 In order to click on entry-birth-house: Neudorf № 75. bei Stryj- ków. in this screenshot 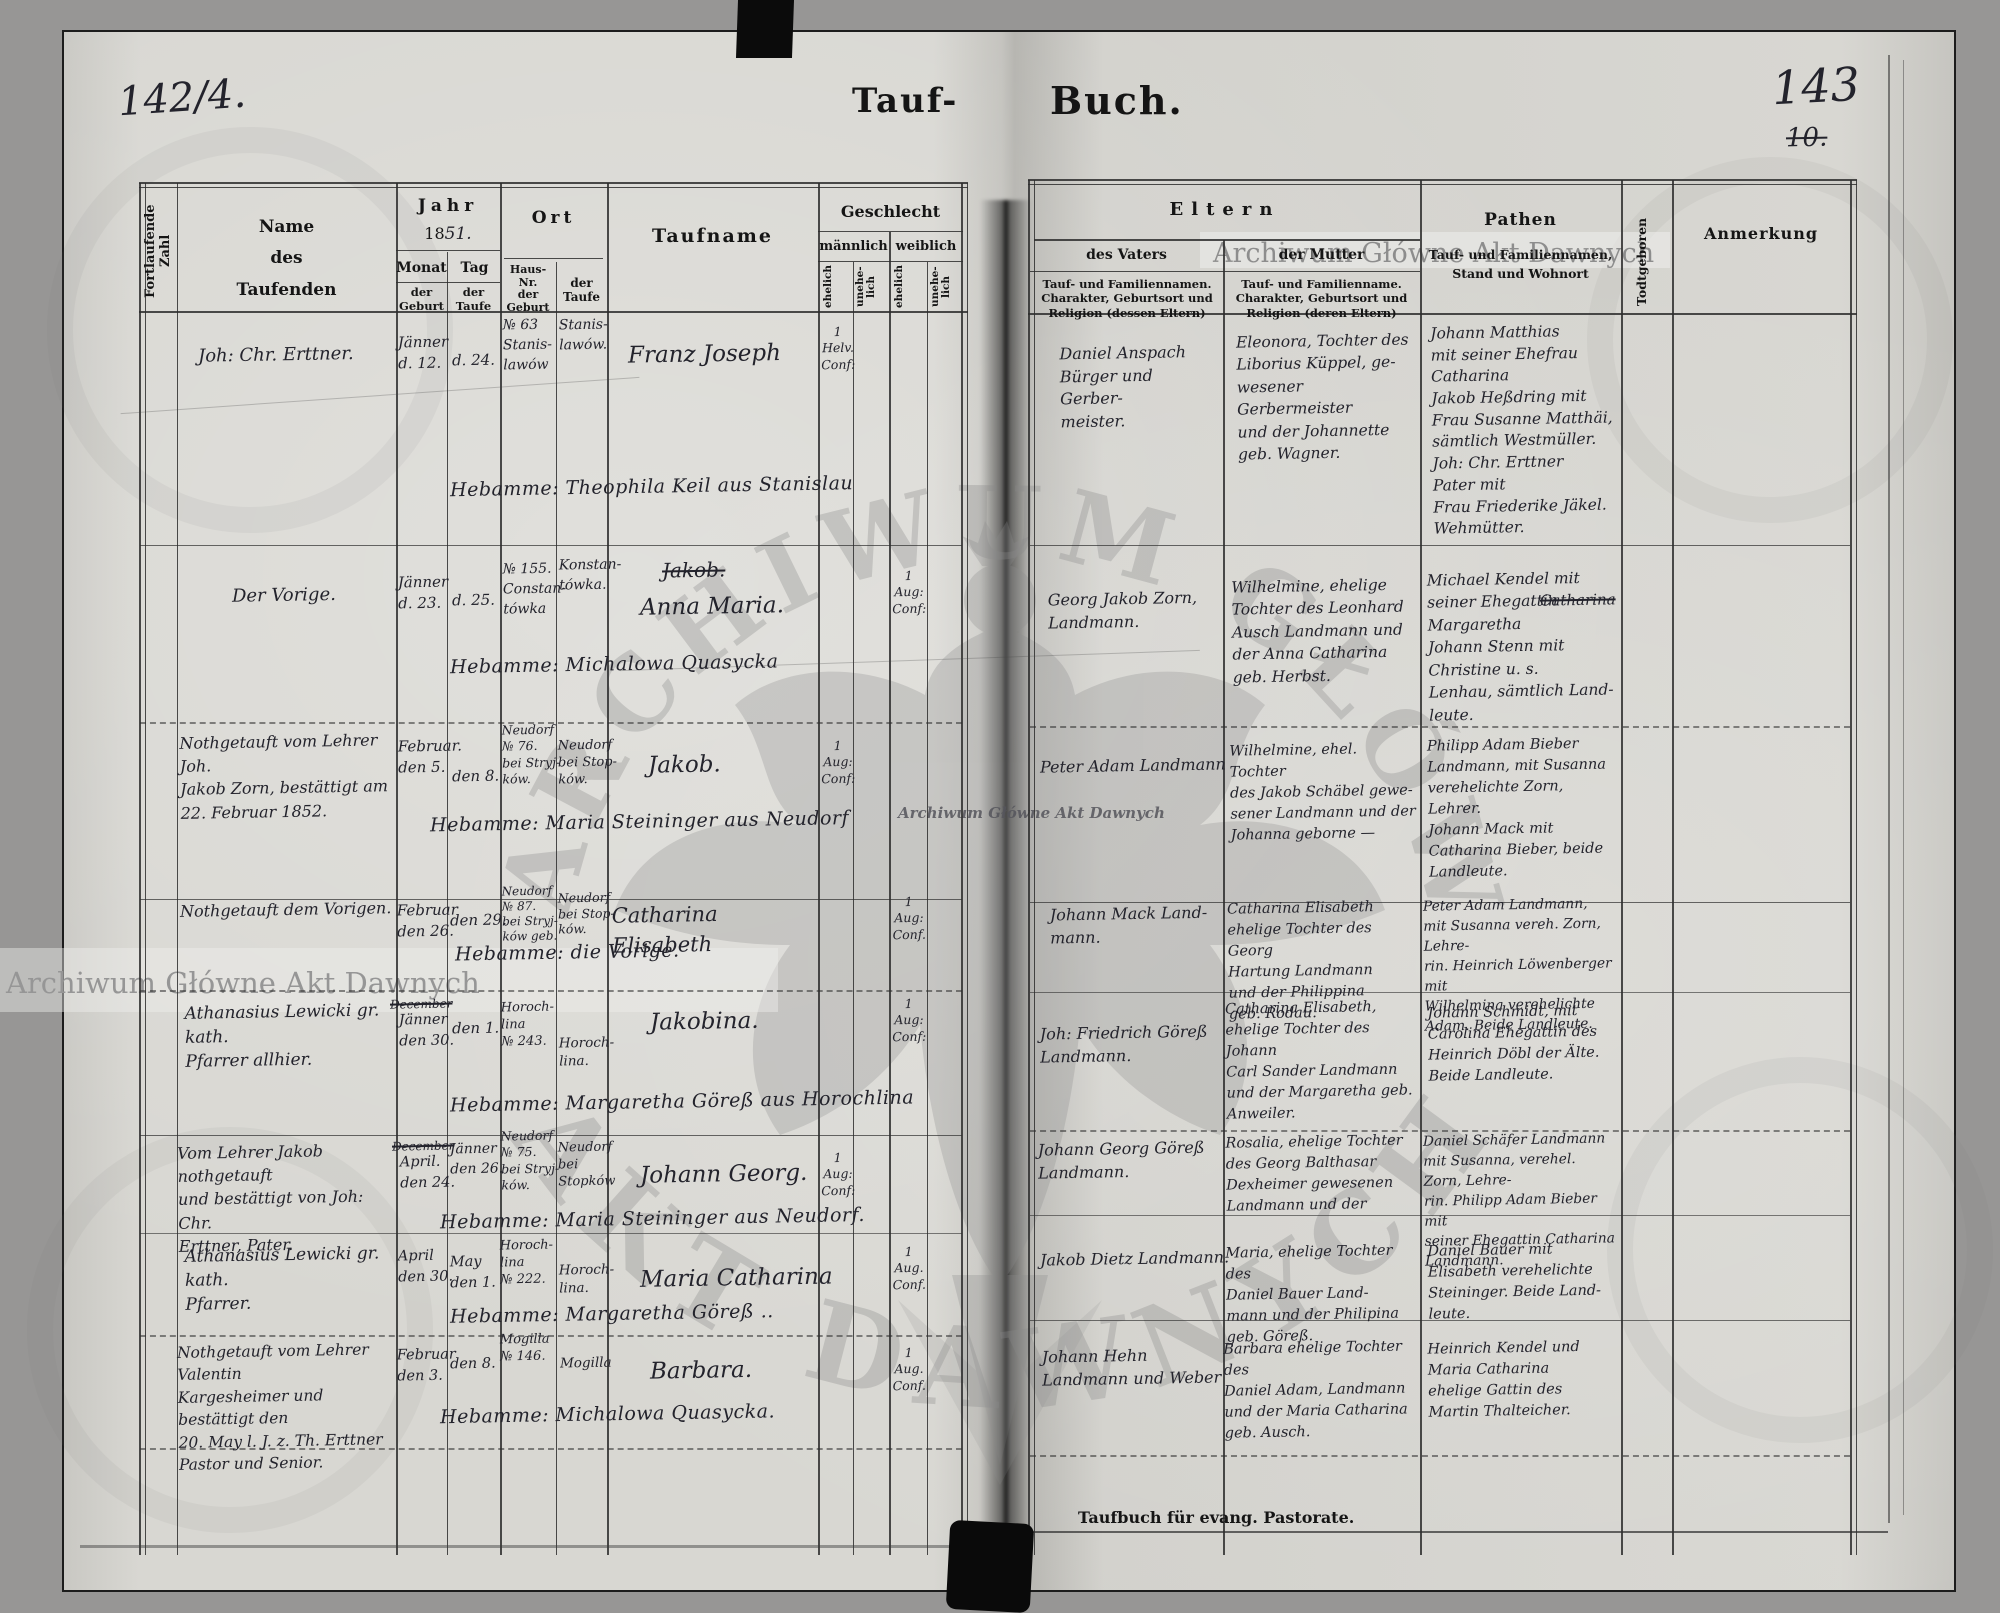, I will do `click(530, 1160)`.